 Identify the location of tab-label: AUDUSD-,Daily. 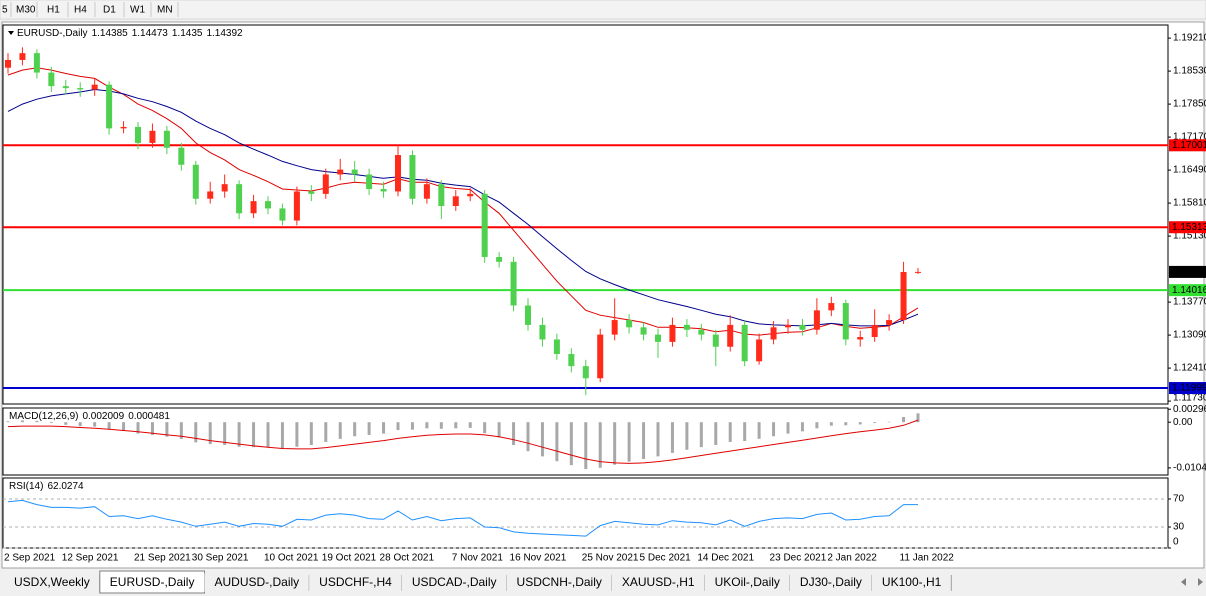
(256, 582).